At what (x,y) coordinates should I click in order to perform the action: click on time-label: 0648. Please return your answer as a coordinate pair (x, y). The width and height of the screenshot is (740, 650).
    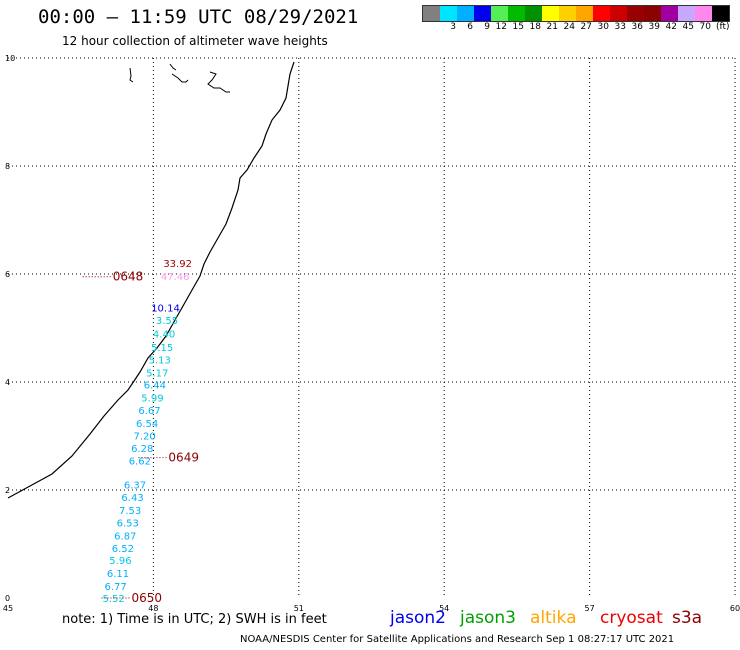
    Looking at the image, I should click on (128, 277).